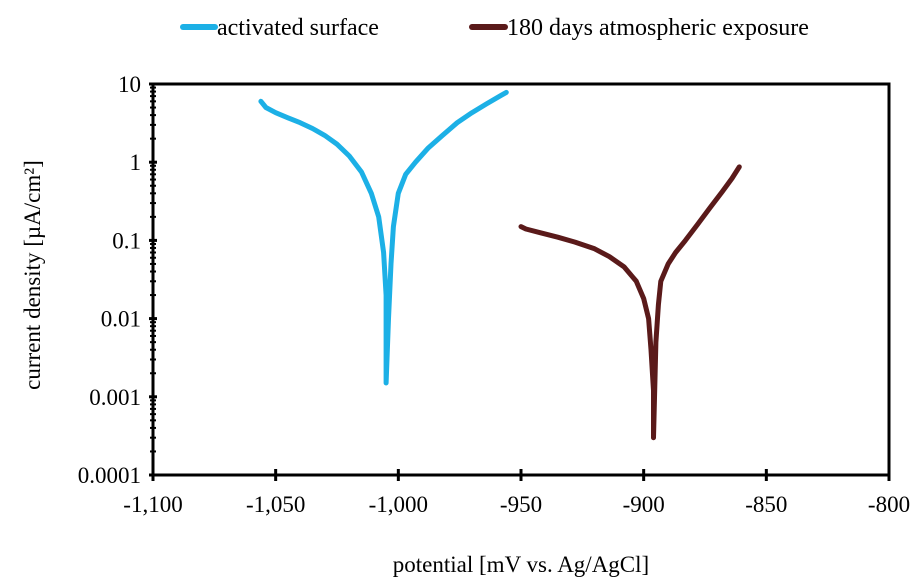 The width and height of the screenshot is (914, 577). Describe the element at coordinates (129, 84) in the screenshot. I see `y-tick-label: 10` at that location.